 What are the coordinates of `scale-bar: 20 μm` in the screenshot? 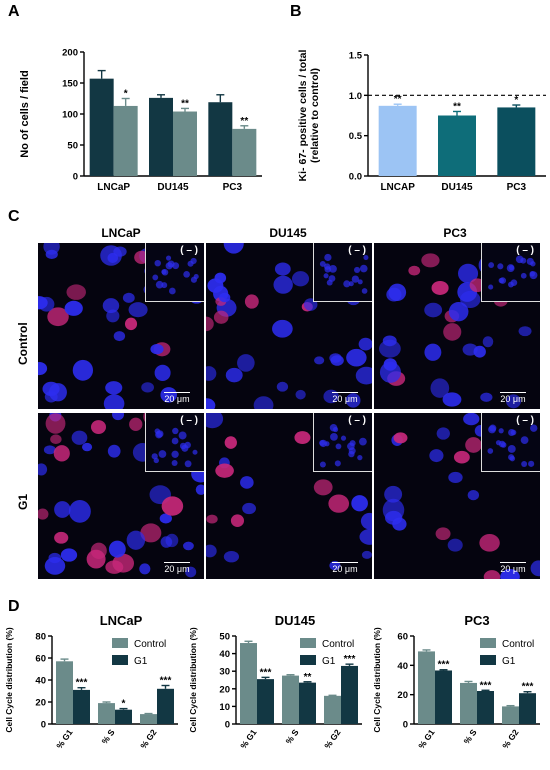 It's located at (177, 568).